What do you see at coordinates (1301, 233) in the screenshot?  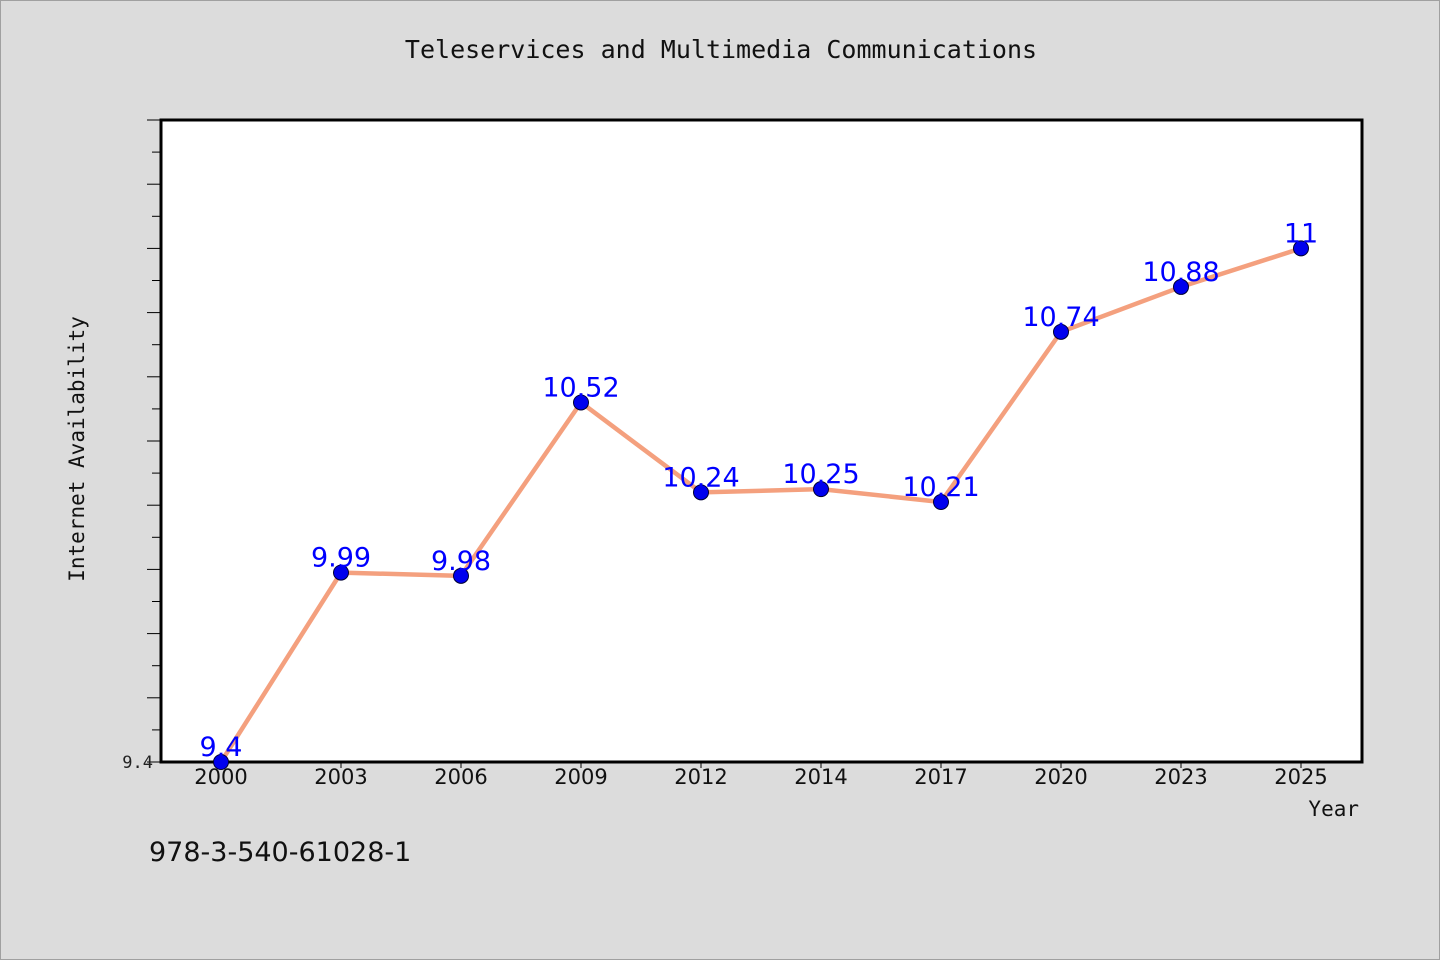 I see `data-label: 11` at bounding box center [1301, 233].